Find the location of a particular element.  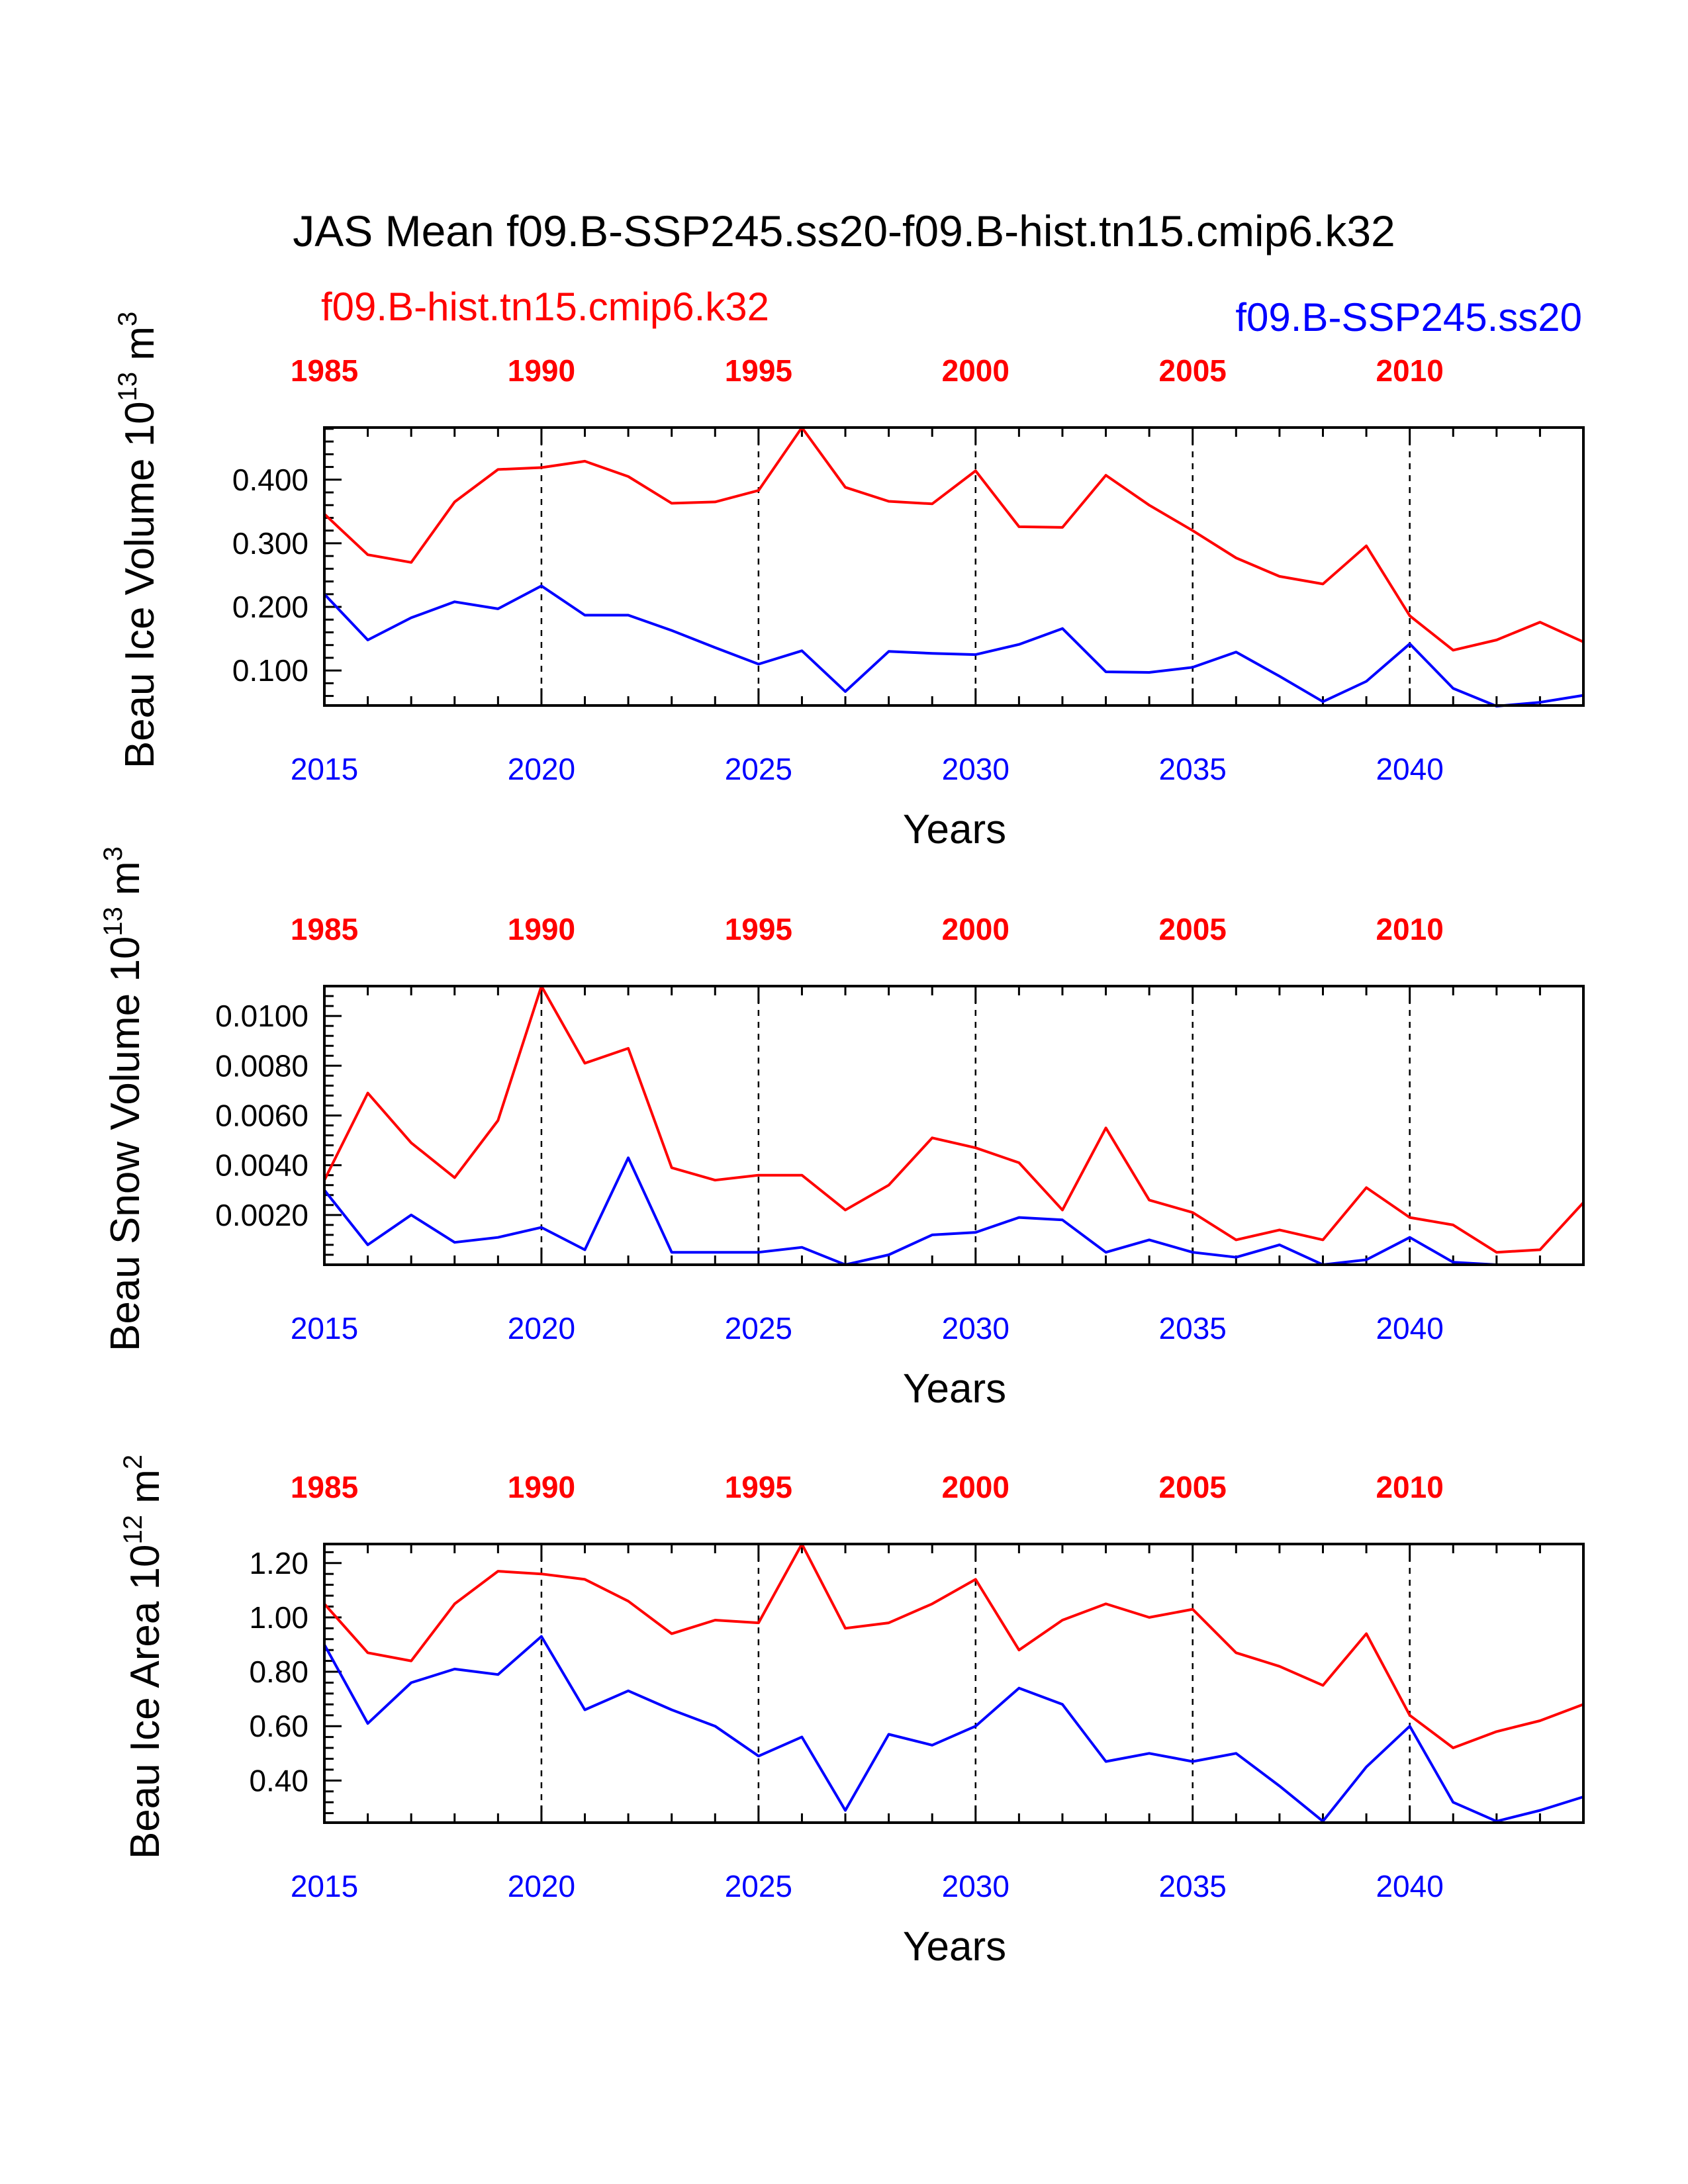

y-tick-label: 0.300 is located at coordinates (270, 543).